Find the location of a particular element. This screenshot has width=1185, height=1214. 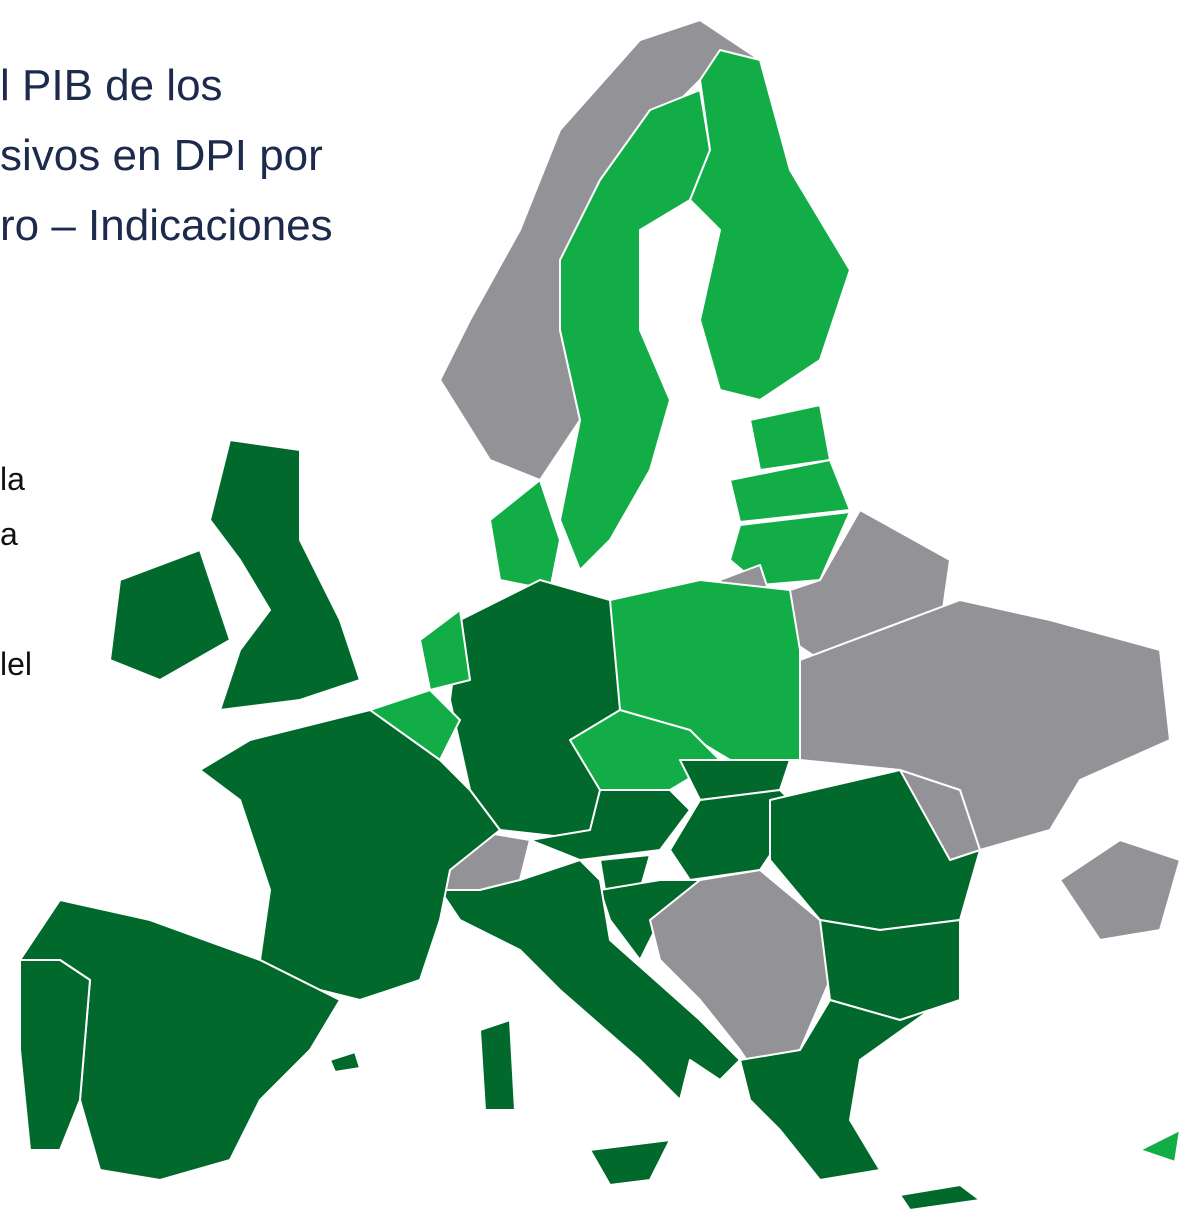

body-line: la is located at coordinates (12, 479).